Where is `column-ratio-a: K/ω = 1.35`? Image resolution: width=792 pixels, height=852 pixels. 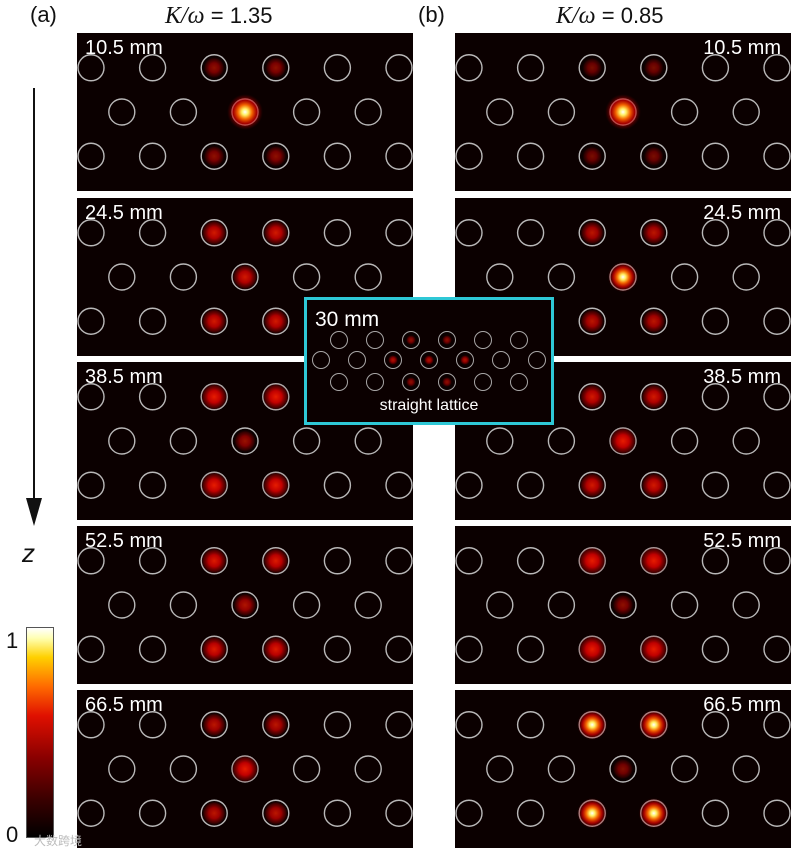
column-ratio-a: K/ω = 1.35 is located at coordinates (219, 16).